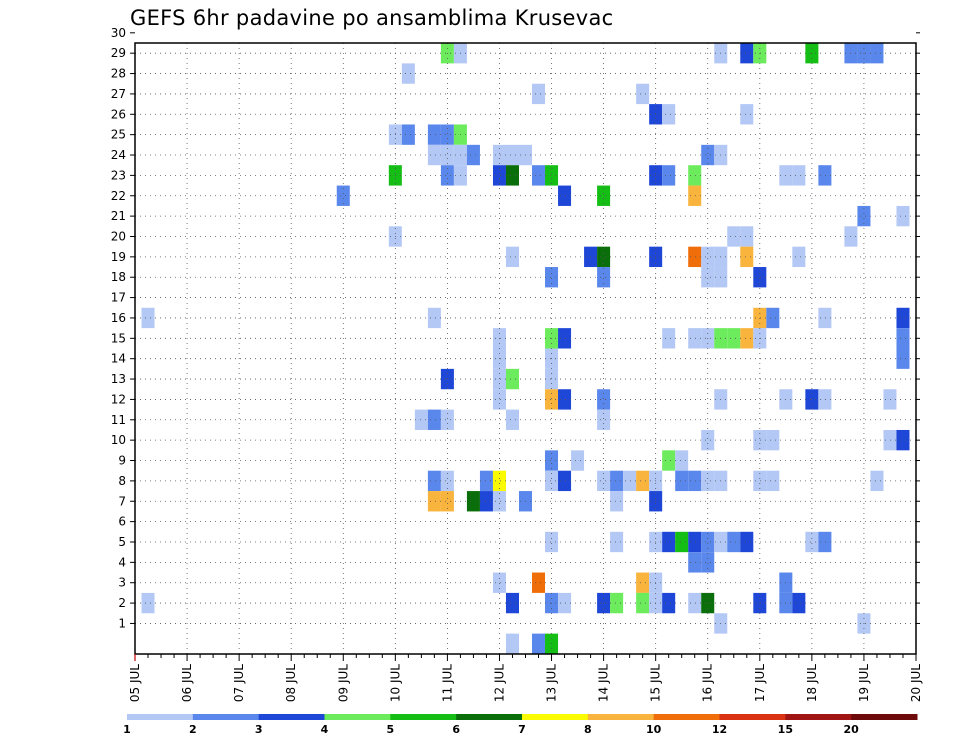  I want to click on x-tick-label: 09 JUL, so click(343, 683).